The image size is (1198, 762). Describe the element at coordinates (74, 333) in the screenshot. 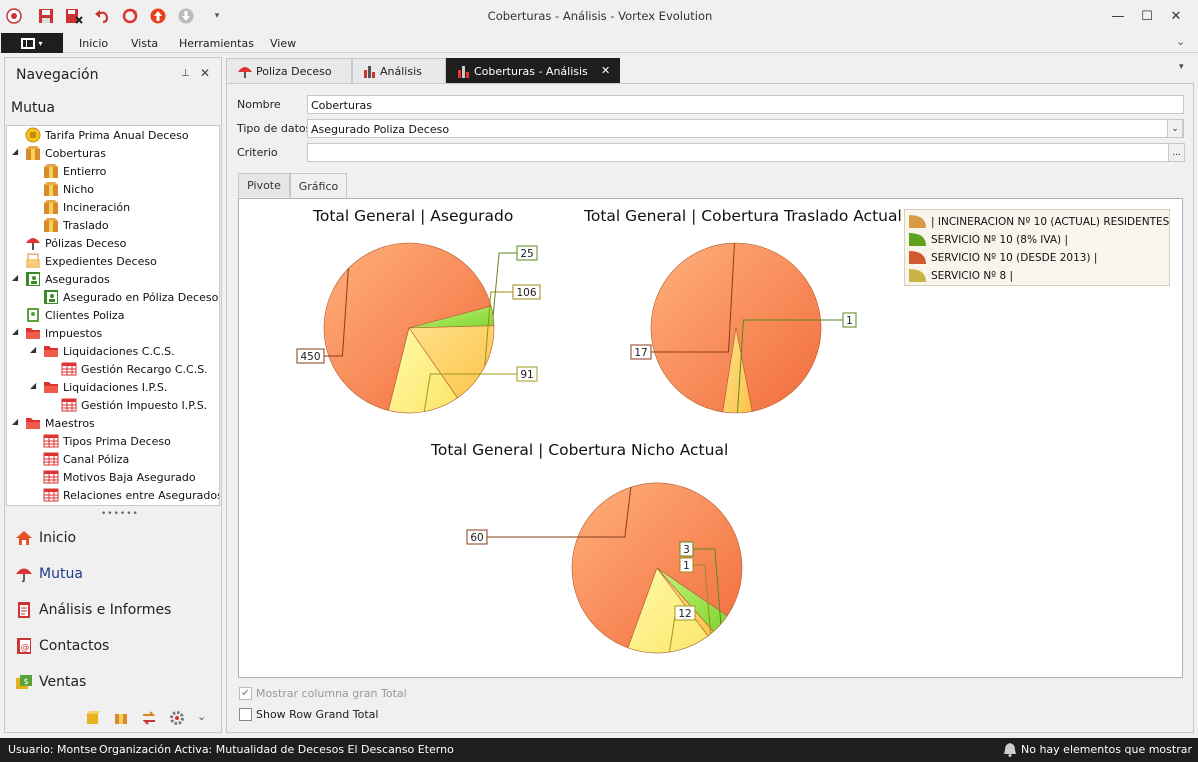

I see `tree-item-label: Impuestos` at that location.